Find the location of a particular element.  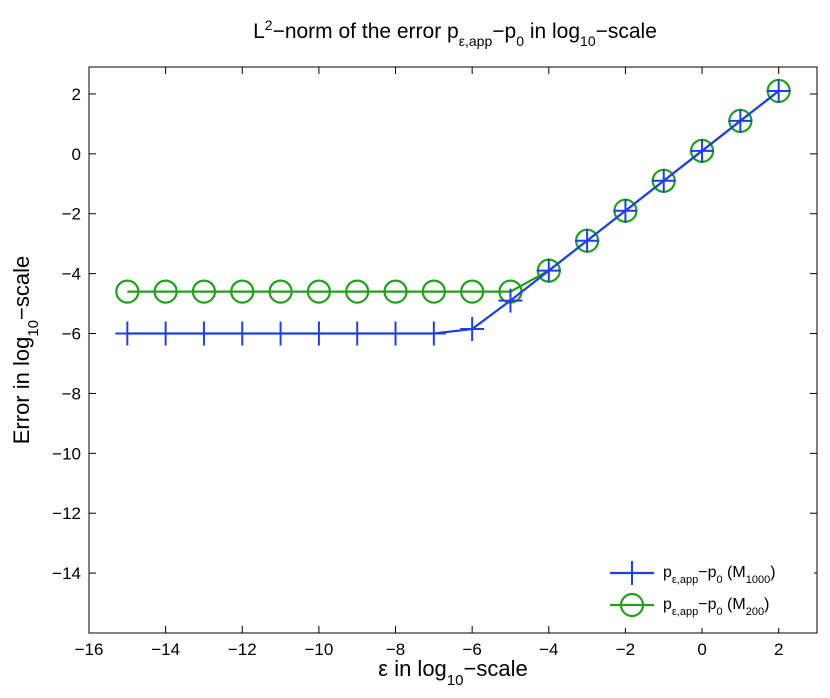

y-tick-label-1: −12 is located at coordinates (66, 513).